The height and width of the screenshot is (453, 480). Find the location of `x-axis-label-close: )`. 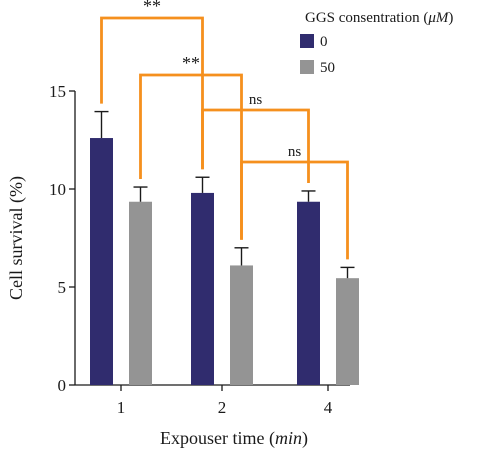

x-axis-label-close: ) is located at coordinates (305, 438).